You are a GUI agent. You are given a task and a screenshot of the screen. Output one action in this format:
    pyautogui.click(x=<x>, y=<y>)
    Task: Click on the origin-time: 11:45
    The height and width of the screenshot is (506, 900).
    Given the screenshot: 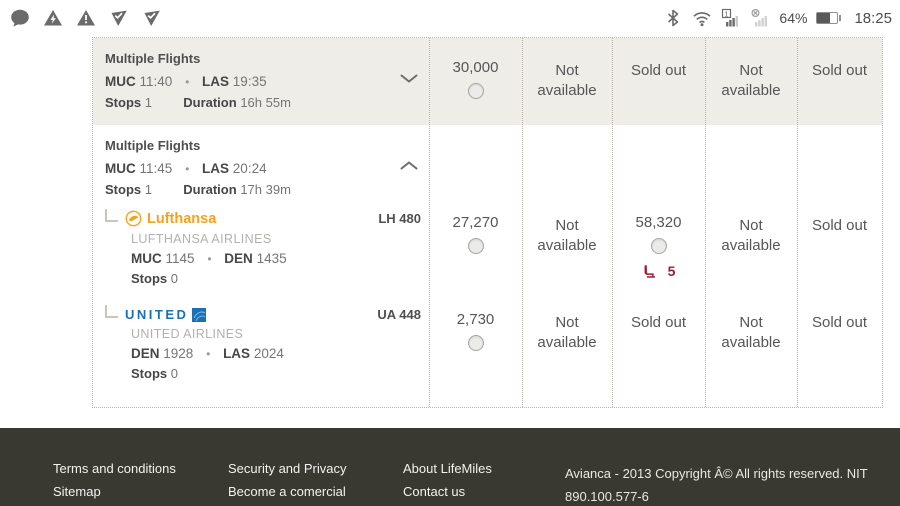 What is the action you would take?
    pyautogui.click(x=156, y=168)
    